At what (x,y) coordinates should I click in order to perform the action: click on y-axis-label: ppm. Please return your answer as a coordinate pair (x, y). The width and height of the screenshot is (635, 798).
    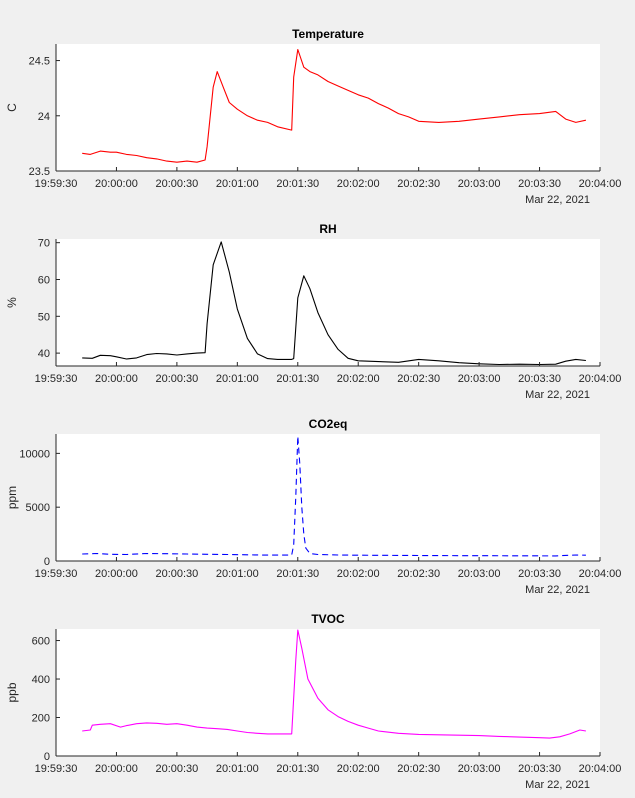
    Looking at the image, I should click on (12, 497).